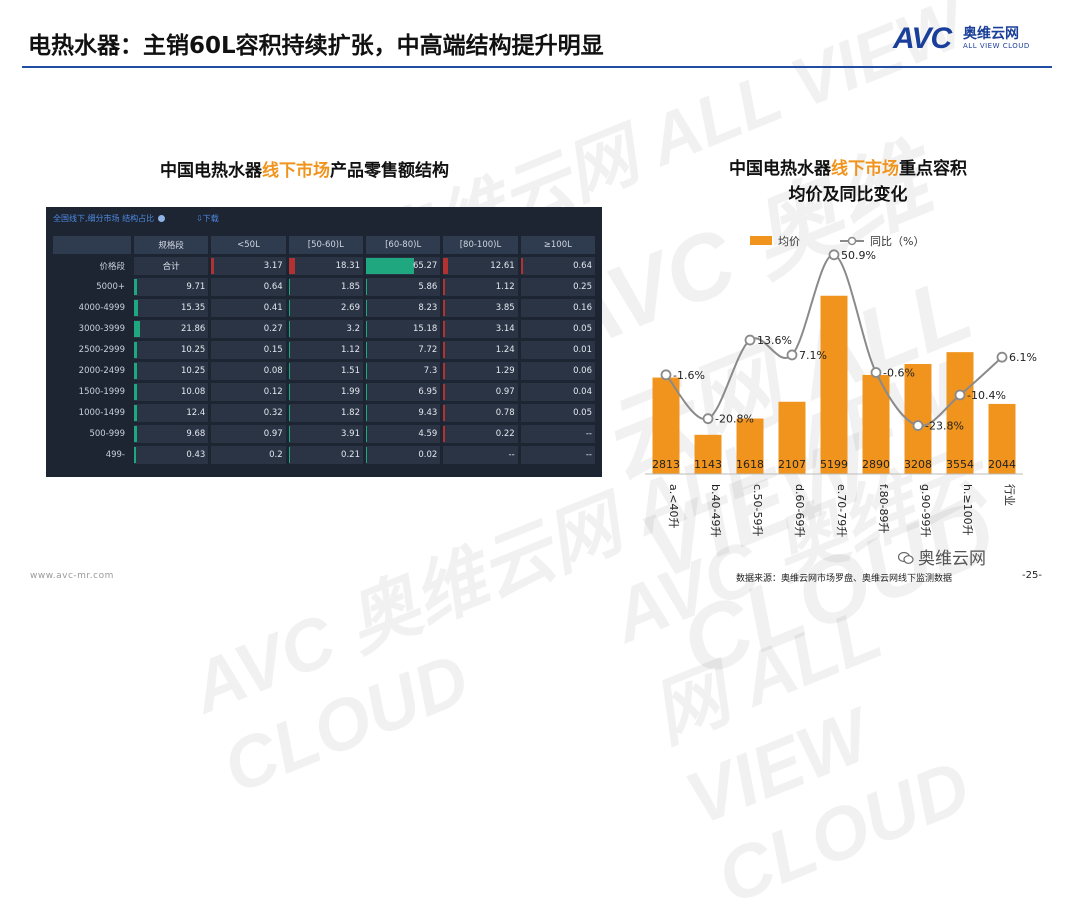 The image size is (1080, 921). I want to click on row-label: 3000-3999, so click(101, 329).